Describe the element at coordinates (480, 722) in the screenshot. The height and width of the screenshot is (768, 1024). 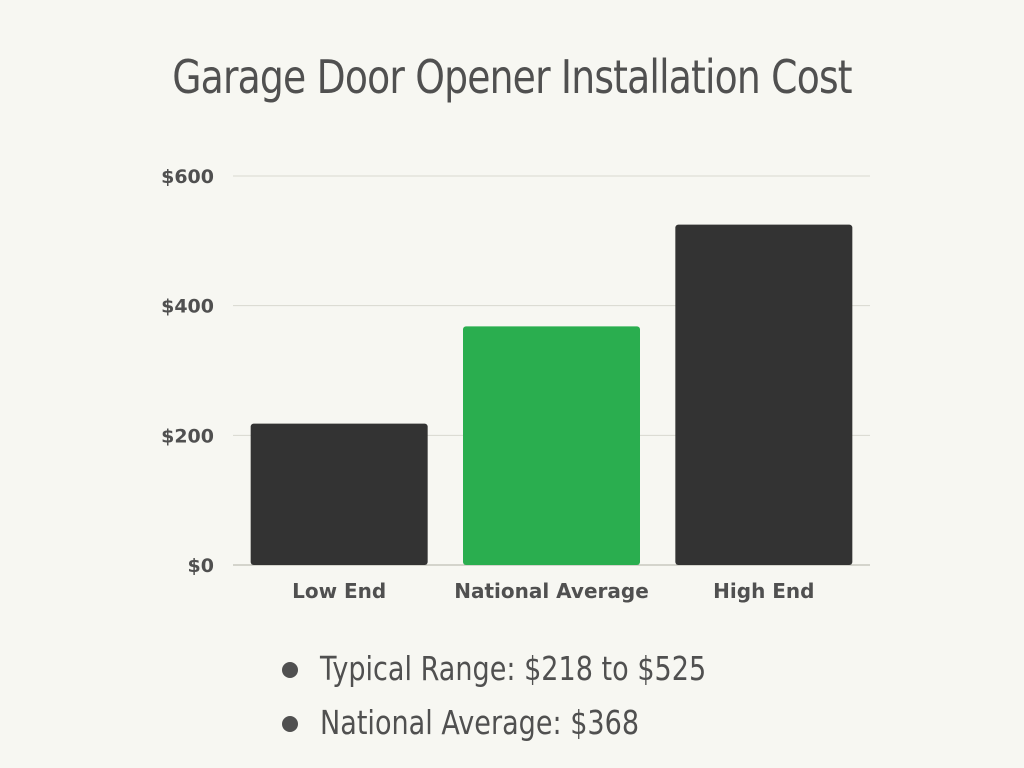
I see `summary-text-average: National Average: $368` at that location.